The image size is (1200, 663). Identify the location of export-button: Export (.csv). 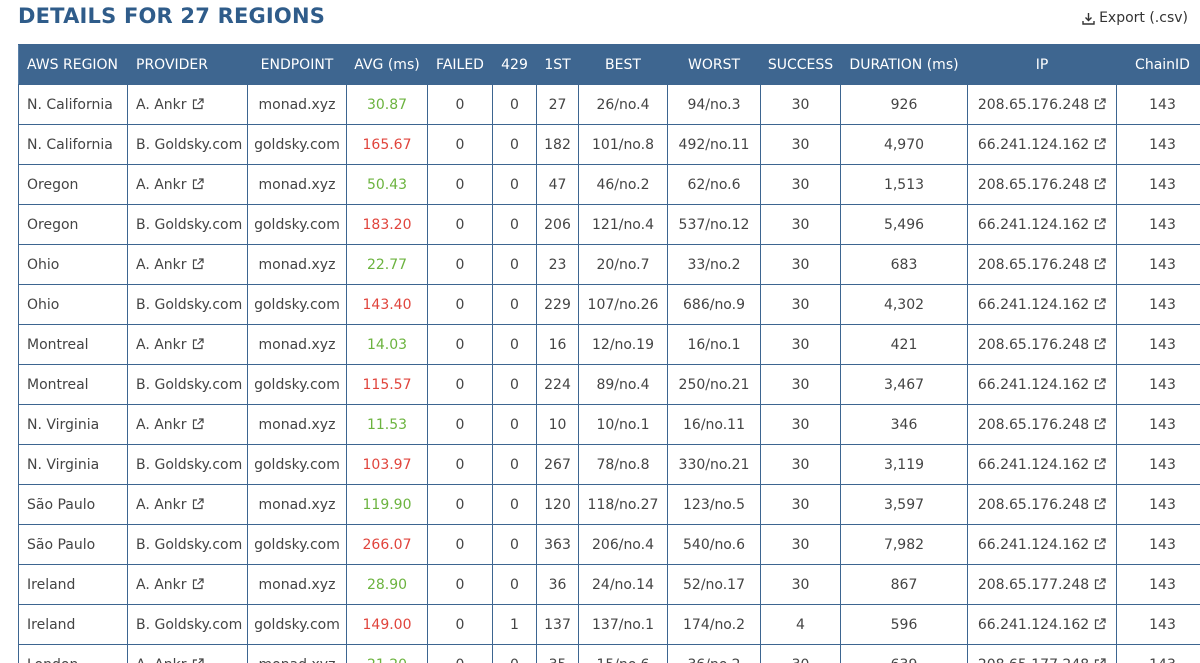
(1135, 18).